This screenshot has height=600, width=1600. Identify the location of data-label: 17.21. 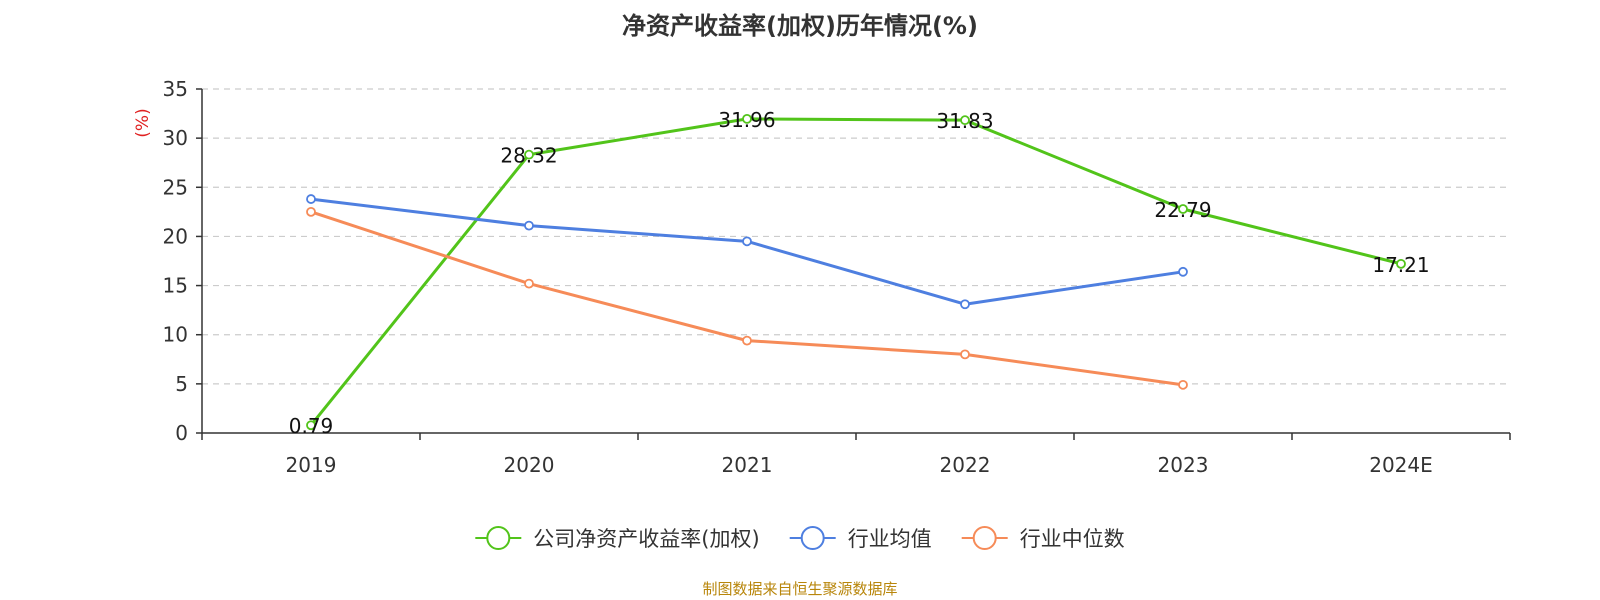
(1400, 265).